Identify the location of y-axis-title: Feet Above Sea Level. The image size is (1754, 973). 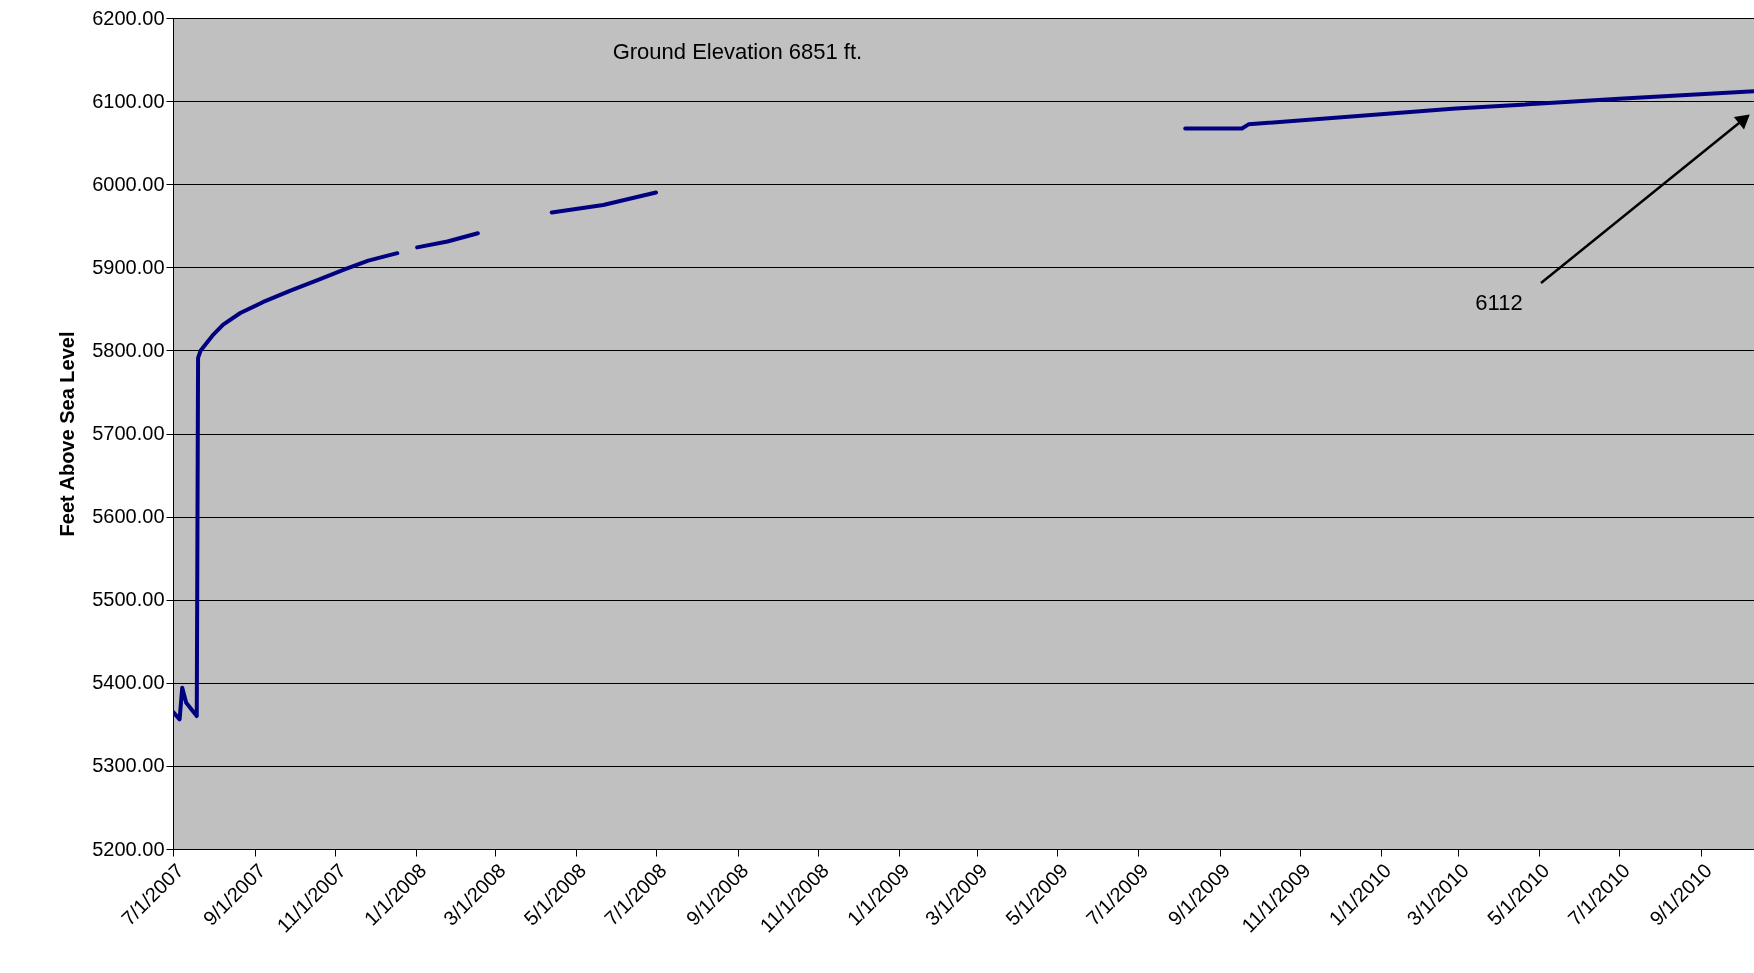
(67, 434).